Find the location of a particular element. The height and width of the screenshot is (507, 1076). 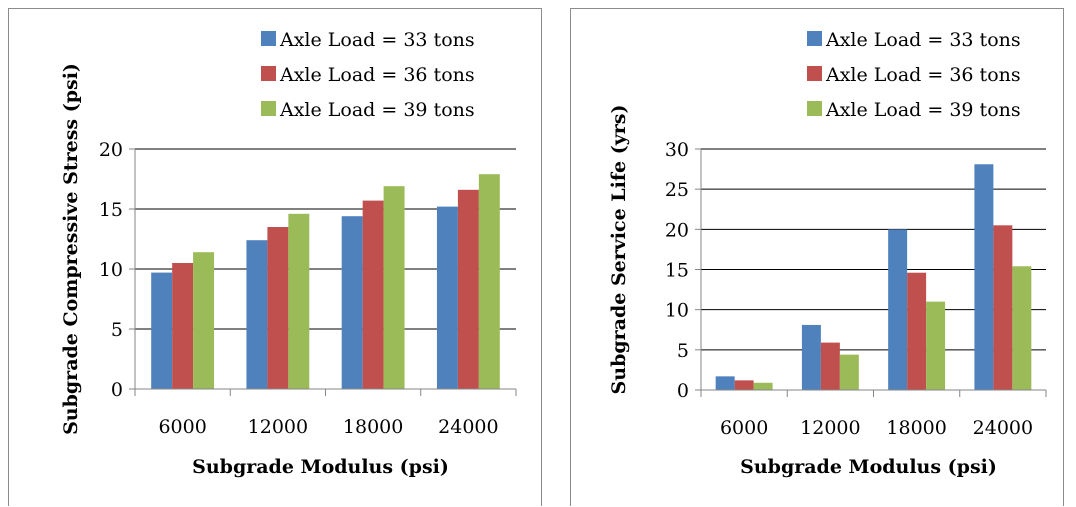

y-tick-label: 30 is located at coordinates (677, 150).